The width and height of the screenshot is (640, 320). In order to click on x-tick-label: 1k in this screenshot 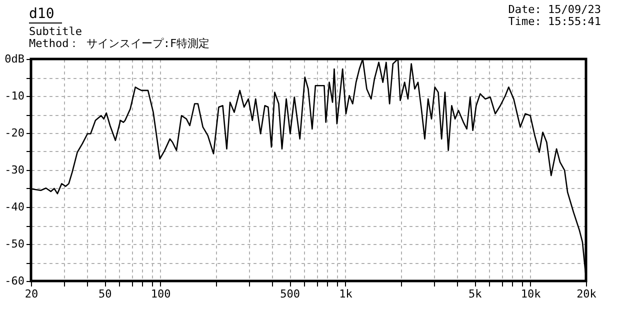, I will do `click(346, 294)`.